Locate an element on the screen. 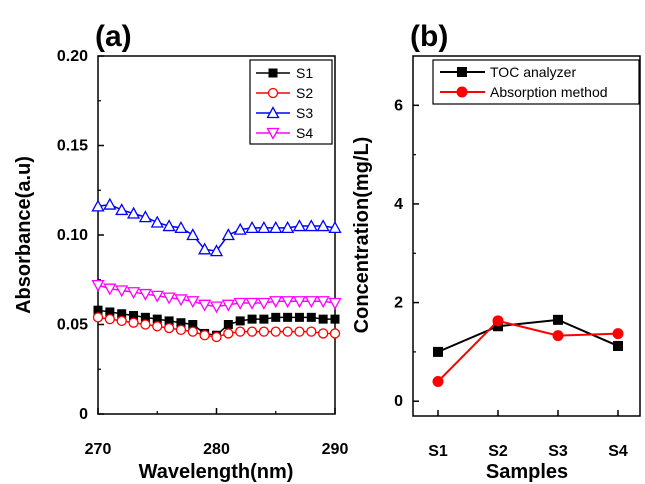 The height and width of the screenshot is (484, 645). panel-a-x-tick-label: 280 is located at coordinates (216, 449).